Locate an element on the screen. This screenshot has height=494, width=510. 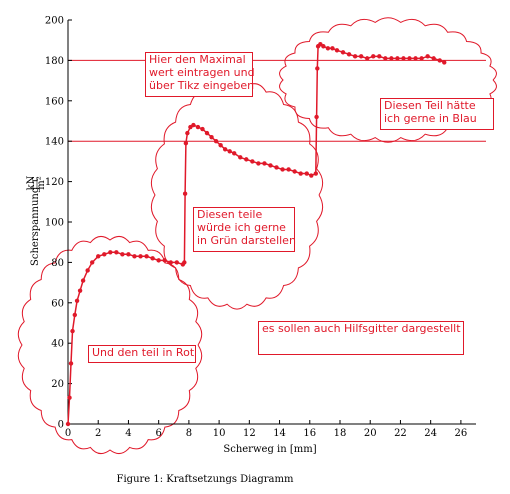
note-red: Und den teil in Rot is located at coordinates (142, 354).